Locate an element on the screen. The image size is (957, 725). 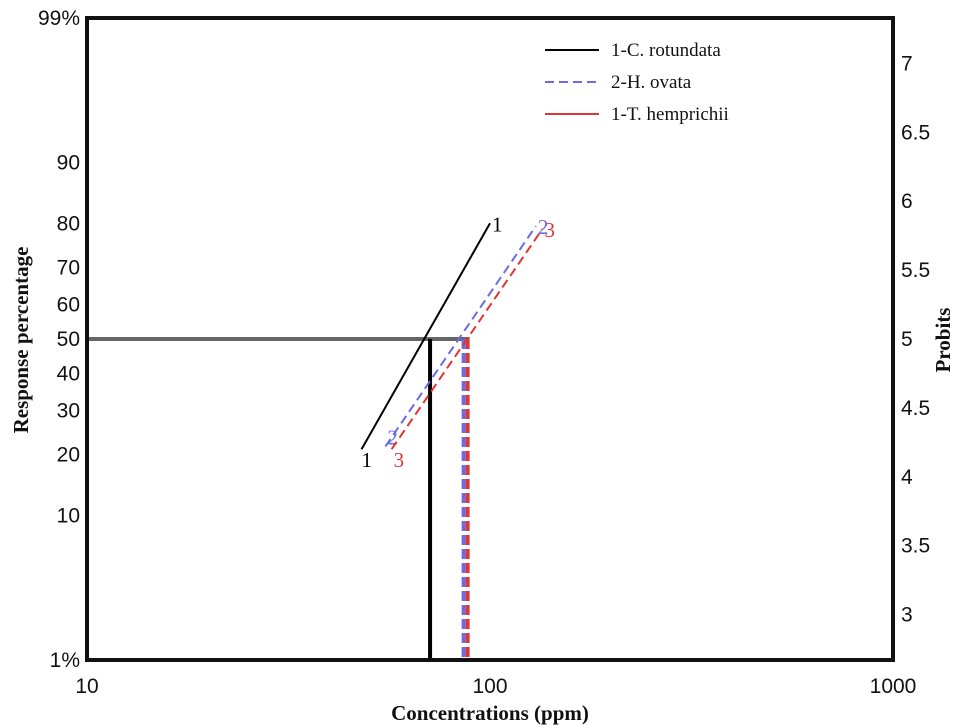
series-end-label: 3 is located at coordinates (550, 230).